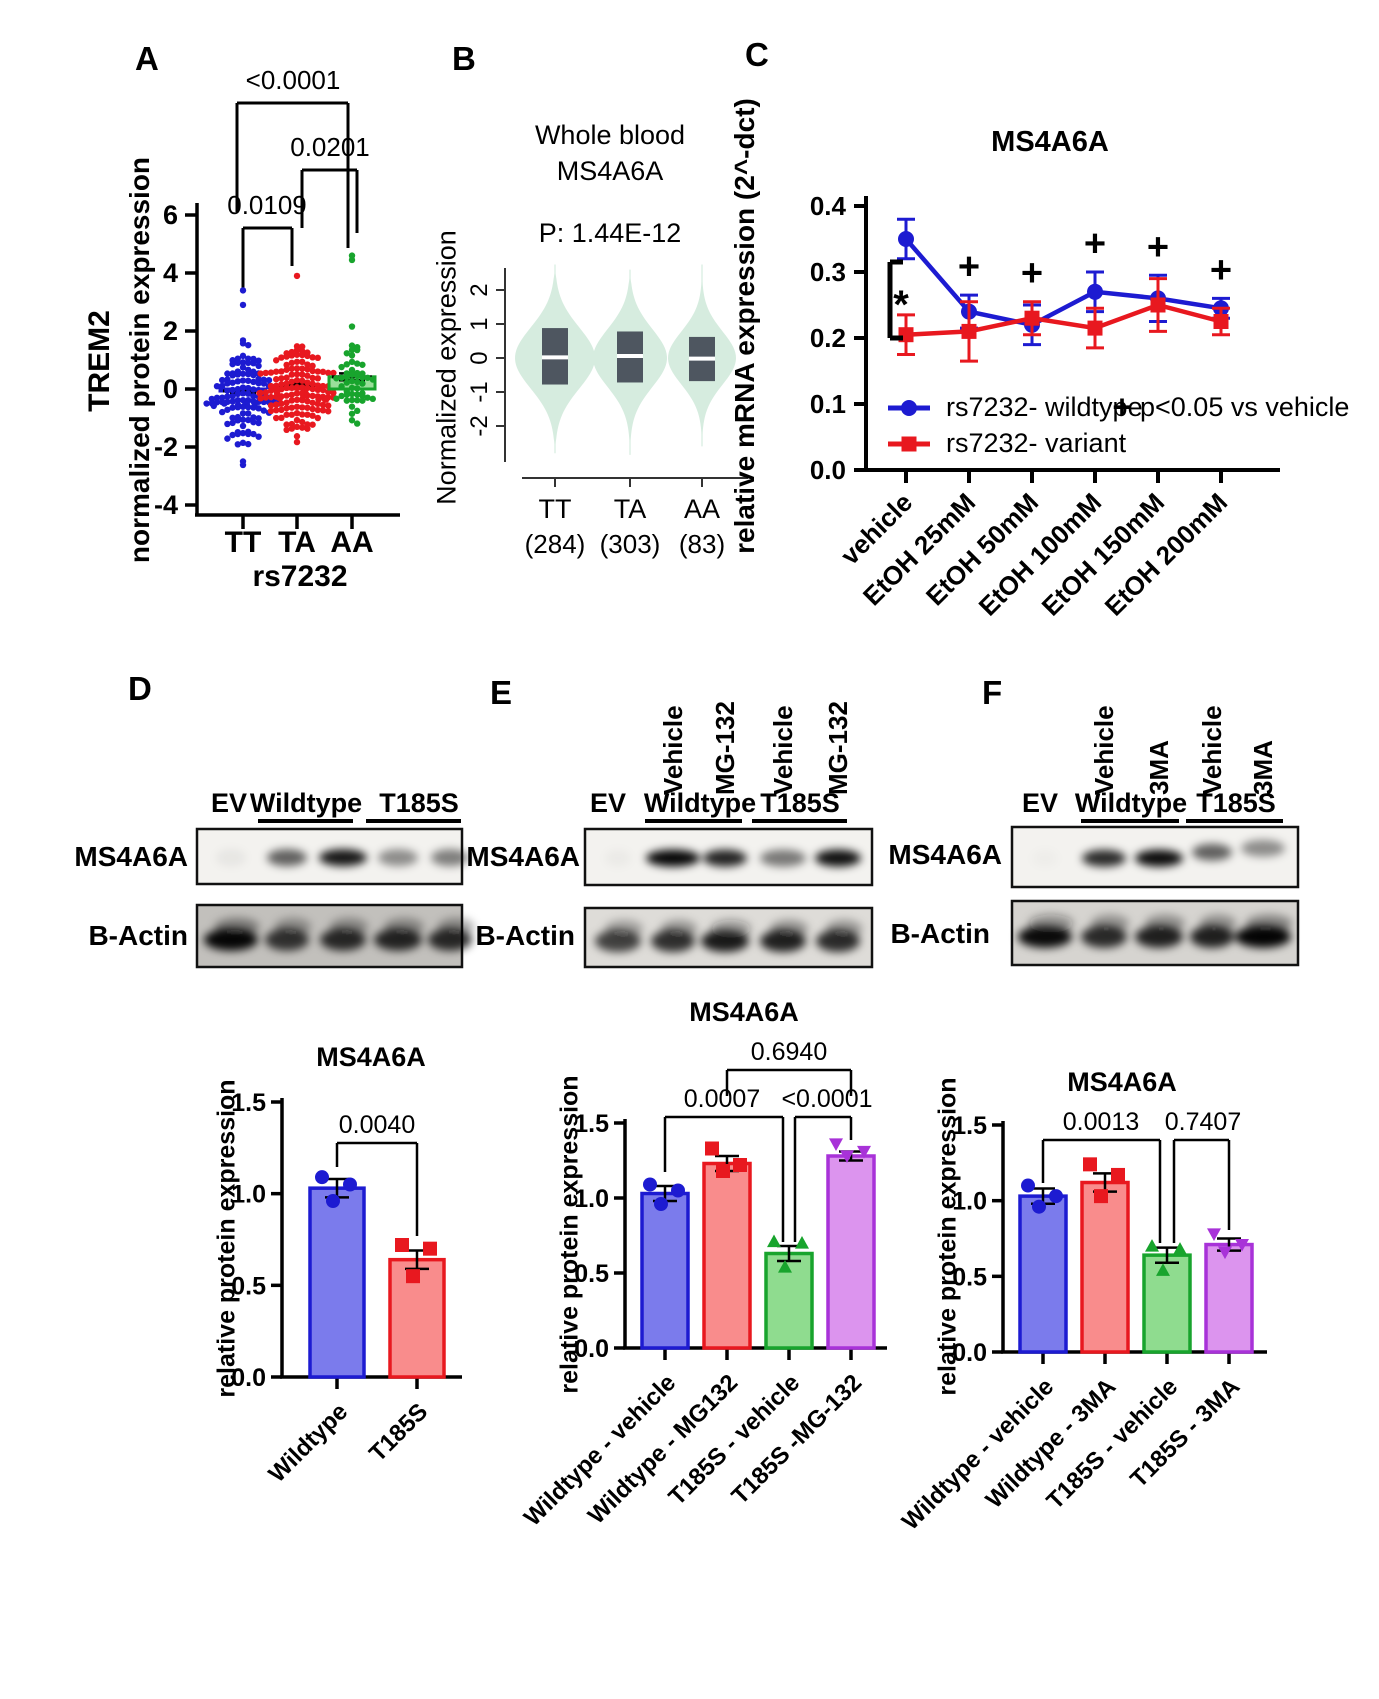 Image resolution: width=1379 pixels, height=1699 pixels. Describe the element at coordinates (525, 935) in the screenshot. I see `panel-e-blot-label-bactin: B-Actin` at that location.